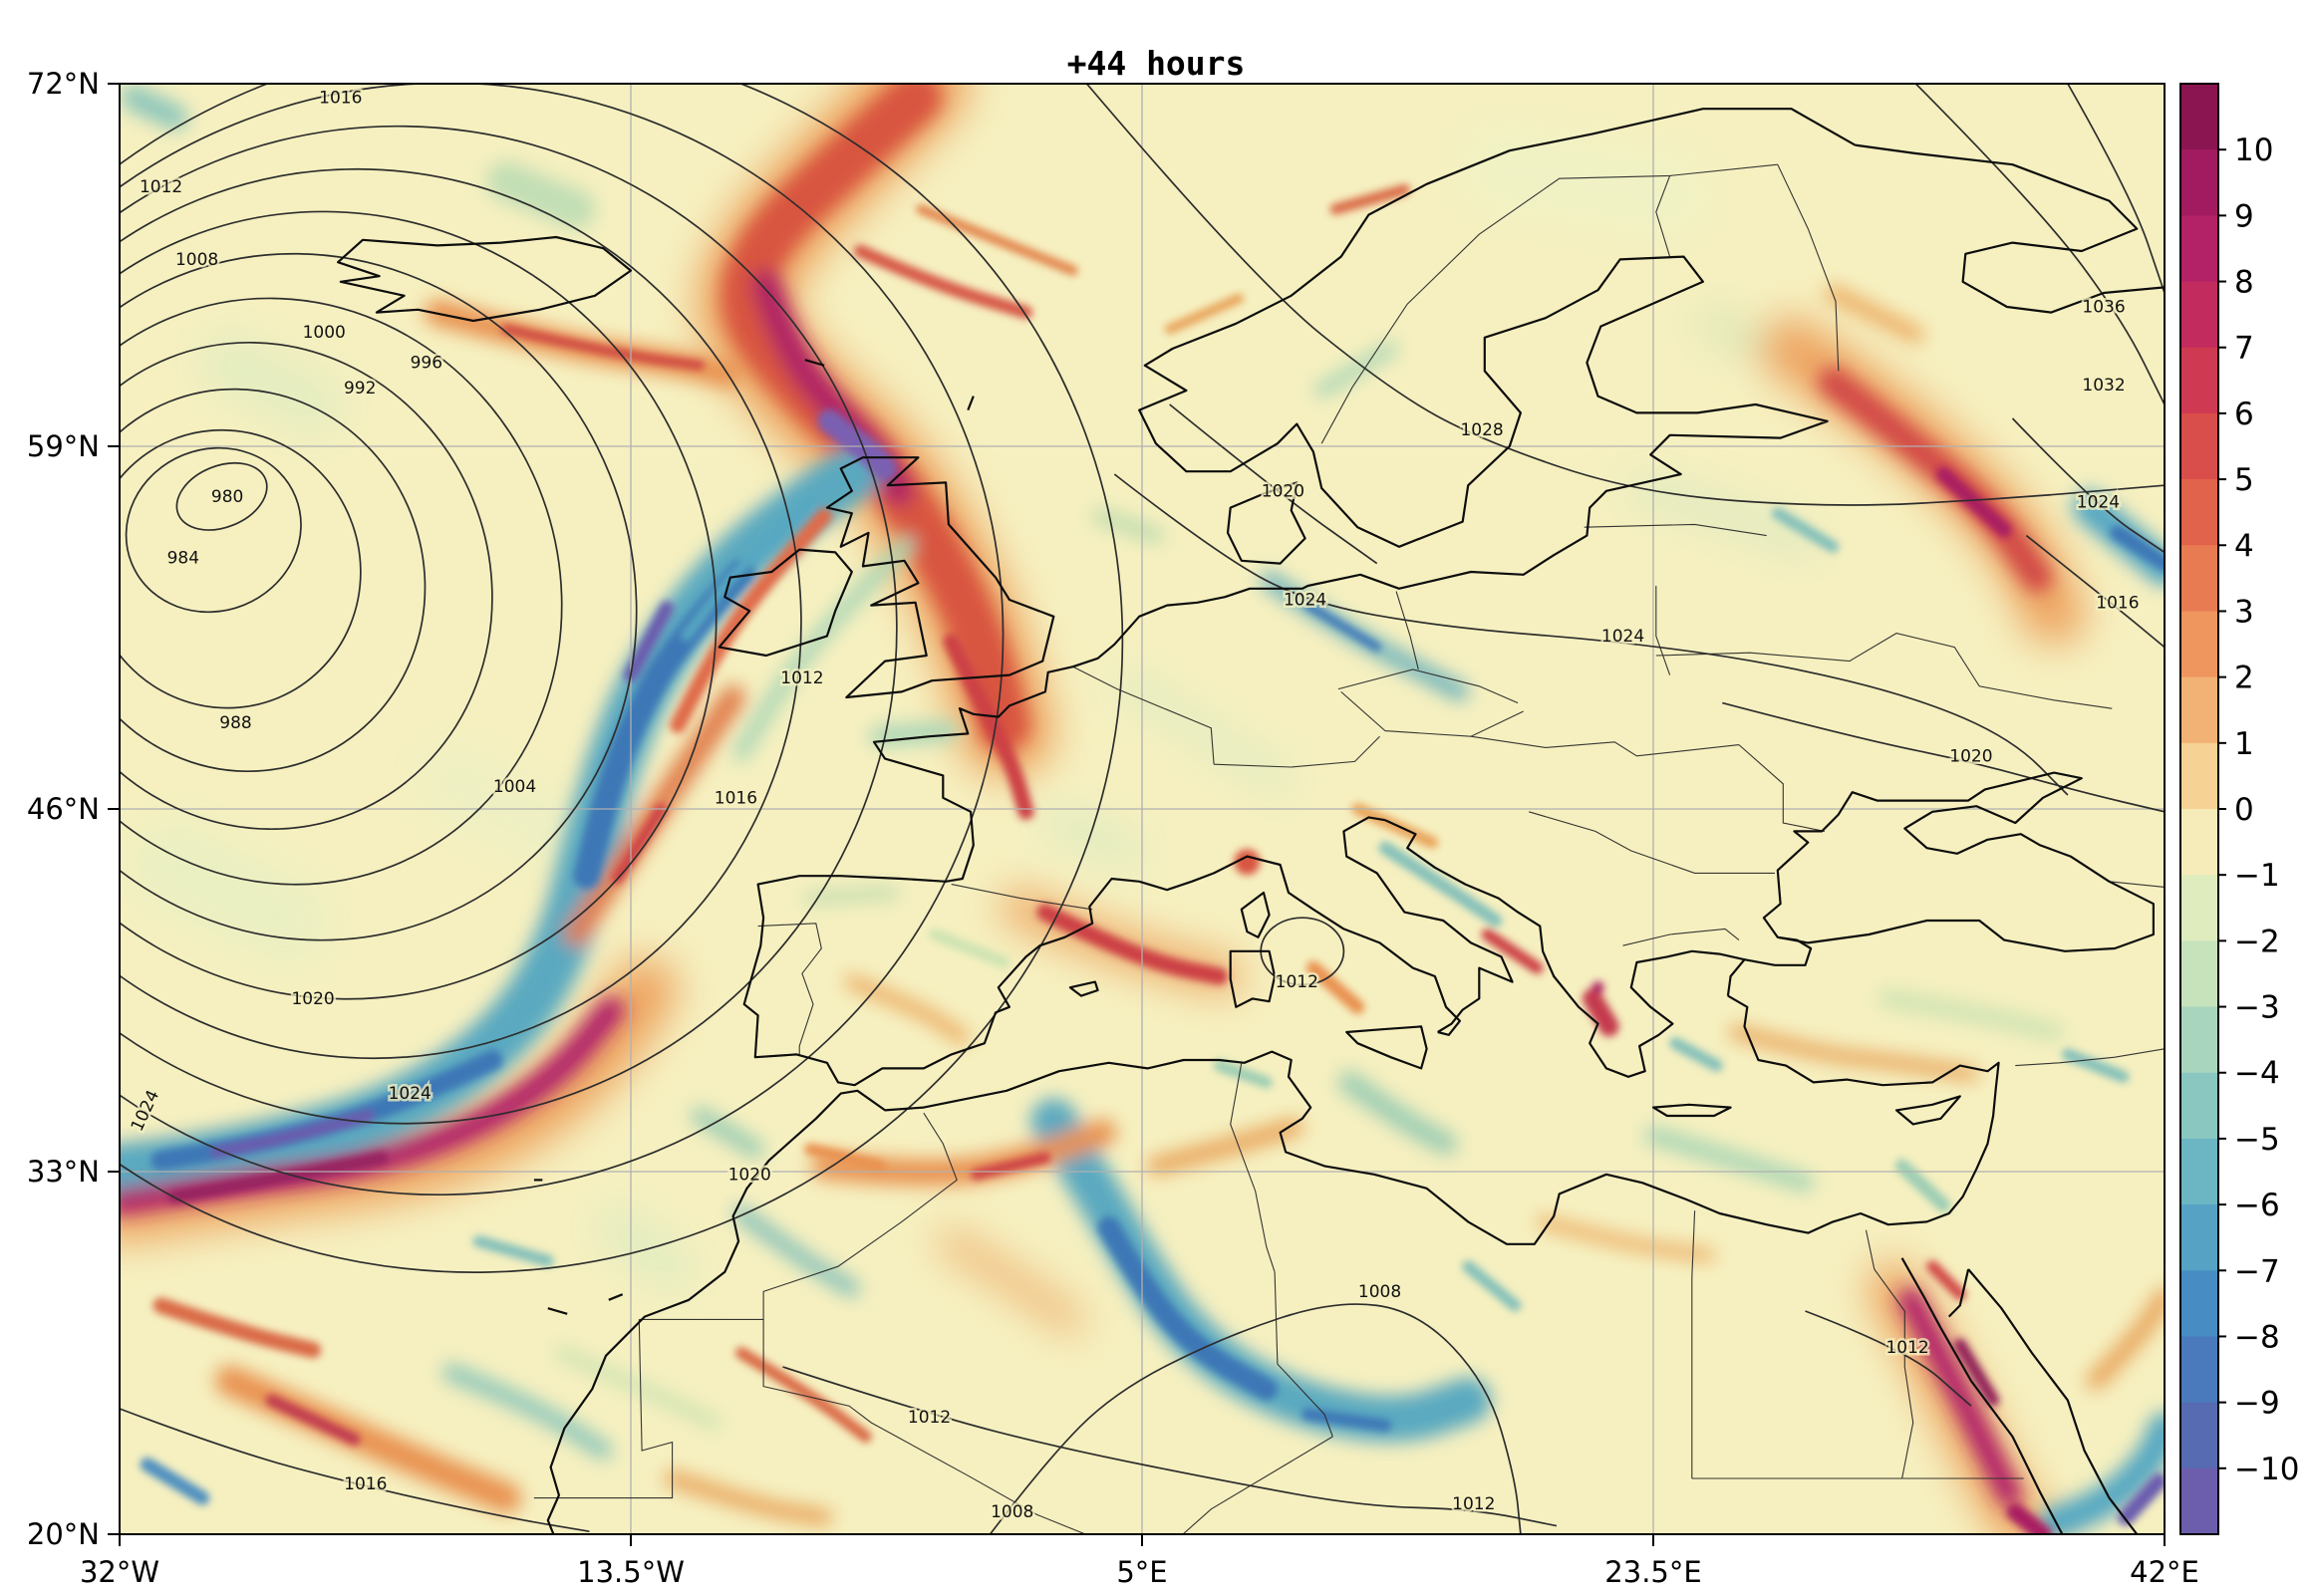  I want to click on lon-tick-label: 13.5°W, so click(631, 1572).